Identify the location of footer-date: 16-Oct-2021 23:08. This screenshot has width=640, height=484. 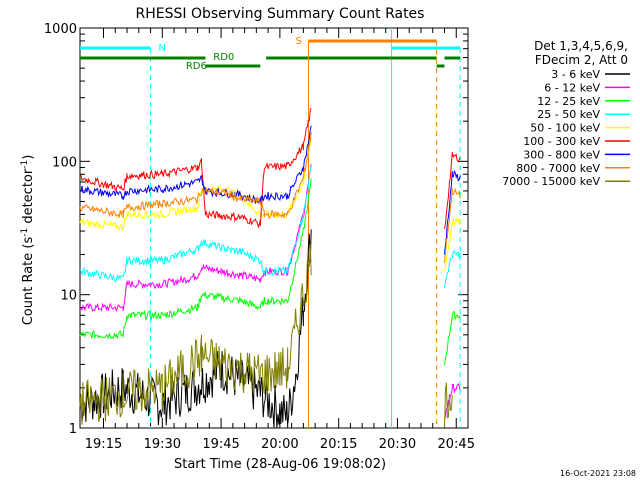
(598, 473).